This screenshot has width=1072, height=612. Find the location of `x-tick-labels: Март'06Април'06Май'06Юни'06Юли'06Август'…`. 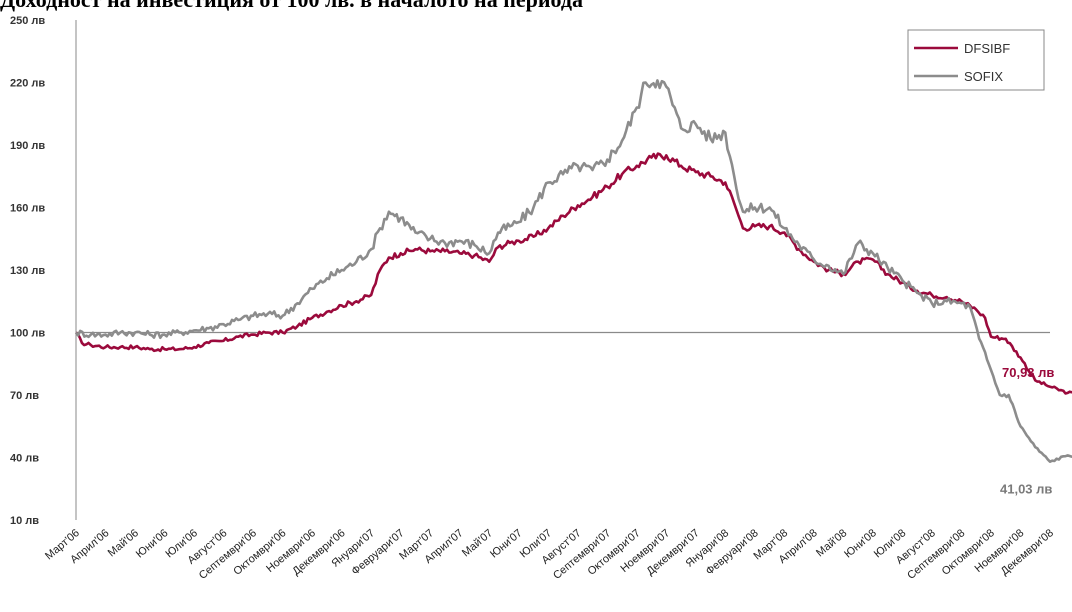

x-tick-labels: Март'06Април'06Май'06Юни'06Юли'06Август'… is located at coordinates (549, 554).